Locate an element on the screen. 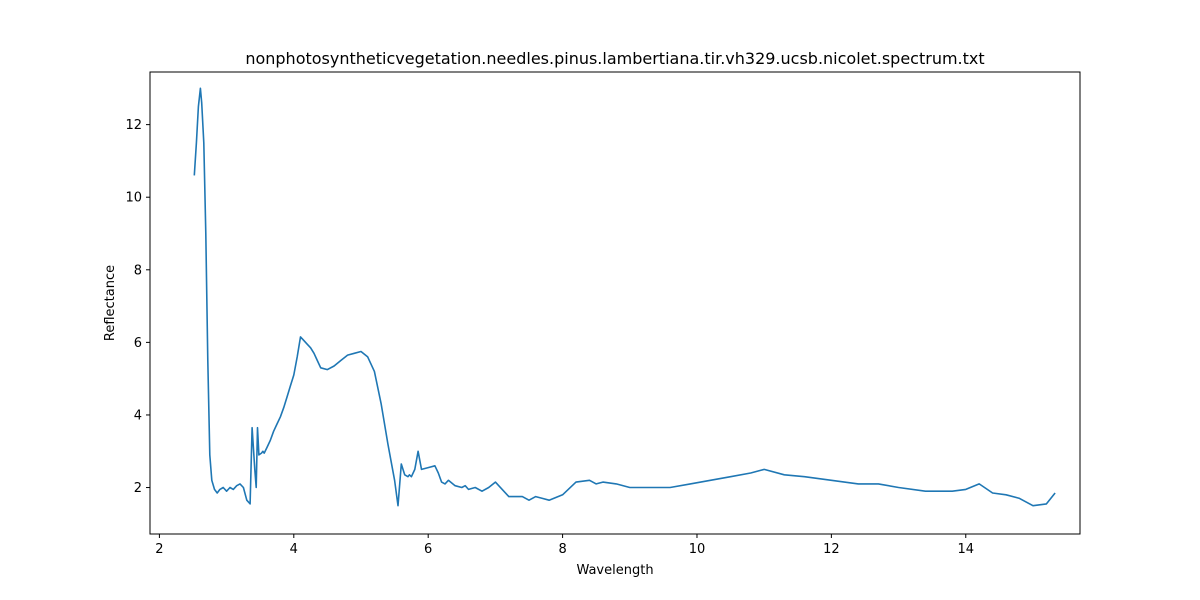 This screenshot has height=600, width=1200. x-tick-label: 8 is located at coordinates (562, 549).